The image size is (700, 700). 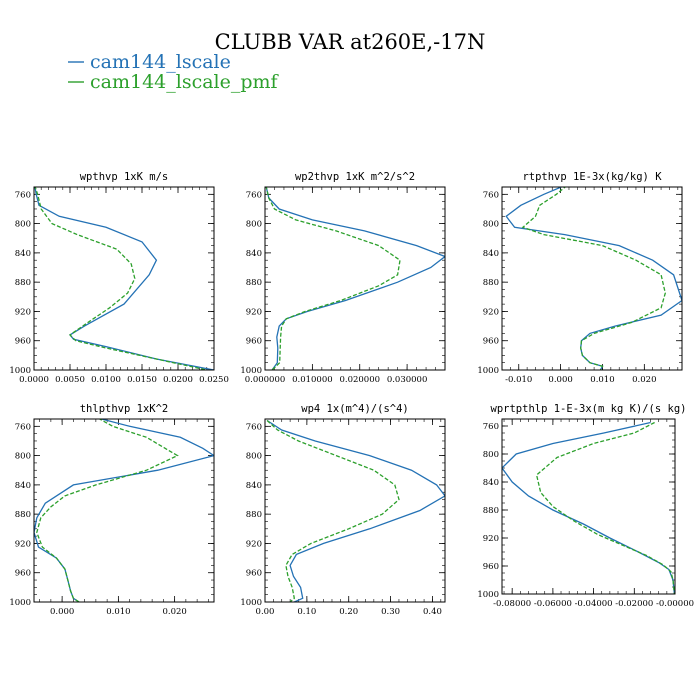 I want to click on x-tick-label: -0.02000, so click(x=634, y=604).